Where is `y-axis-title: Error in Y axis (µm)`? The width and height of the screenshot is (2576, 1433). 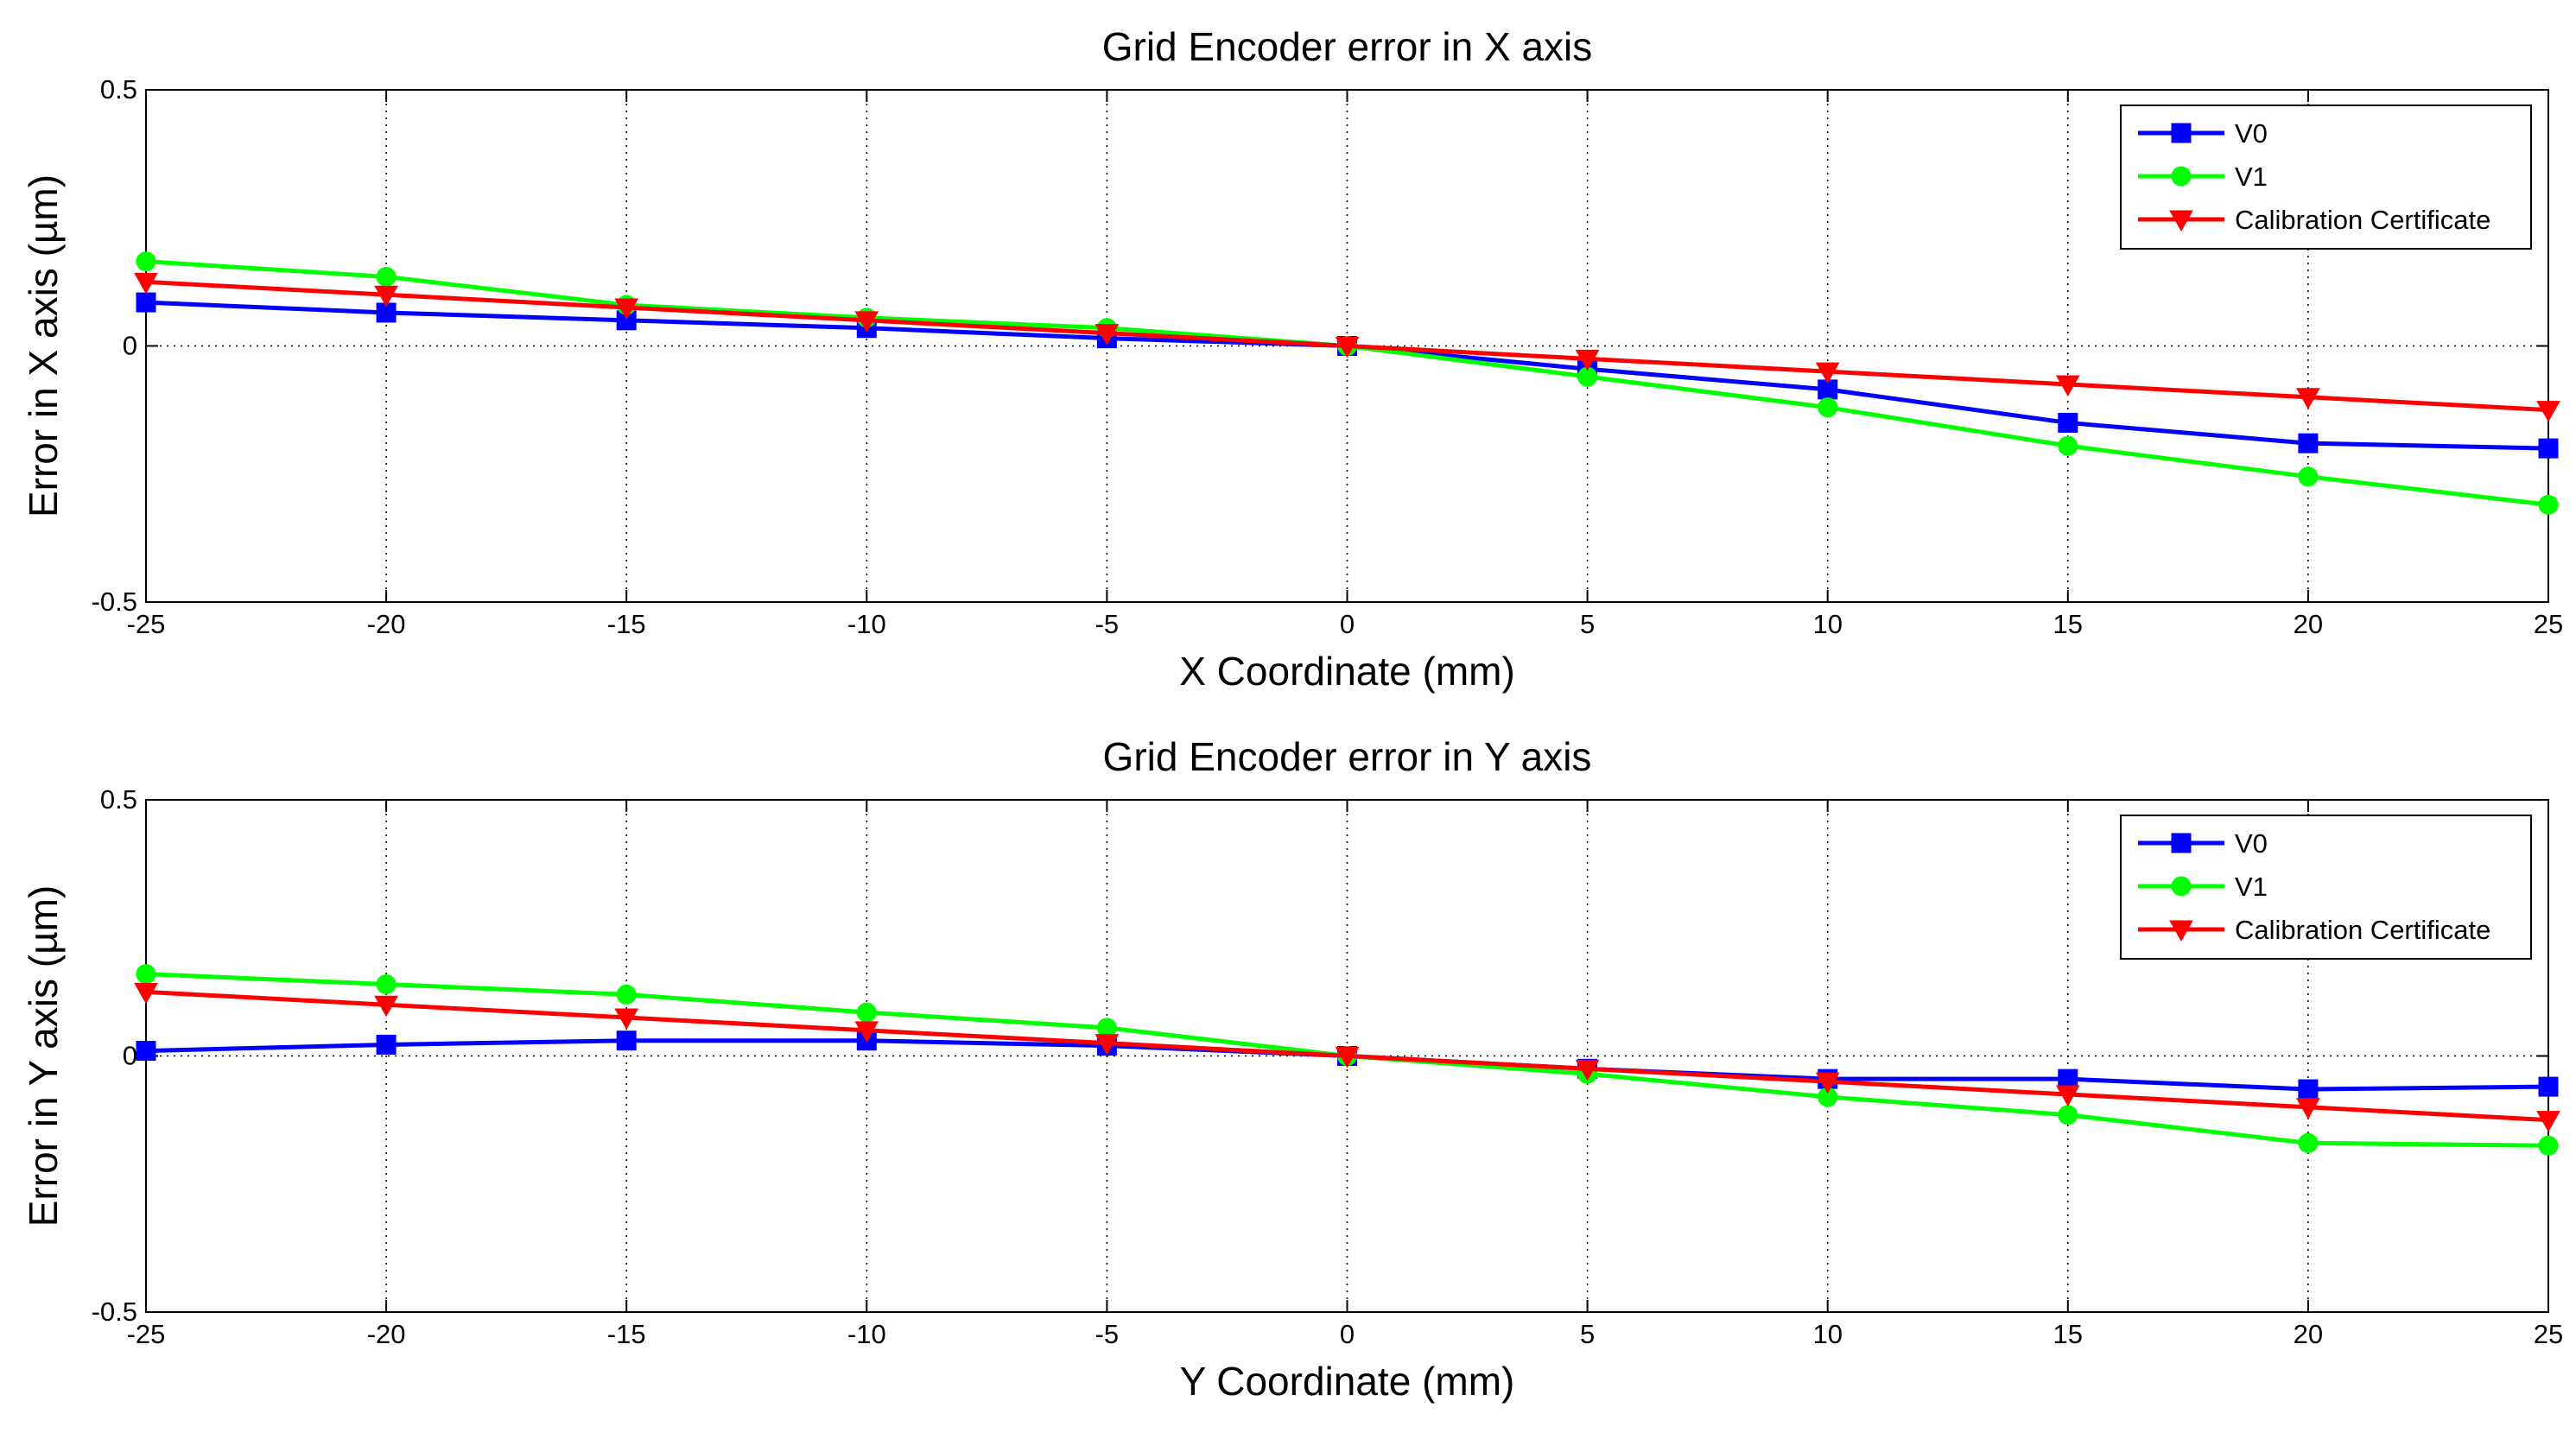
y-axis-title: Error in Y axis (µm) is located at coordinates (43, 1056).